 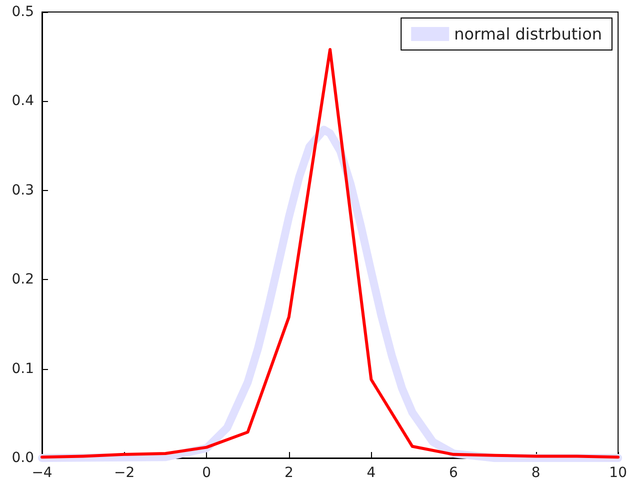 What do you see at coordinates (124, 473) in the screenshot?
I see `x-tick-label: −2` at bounding box center [124, 473].